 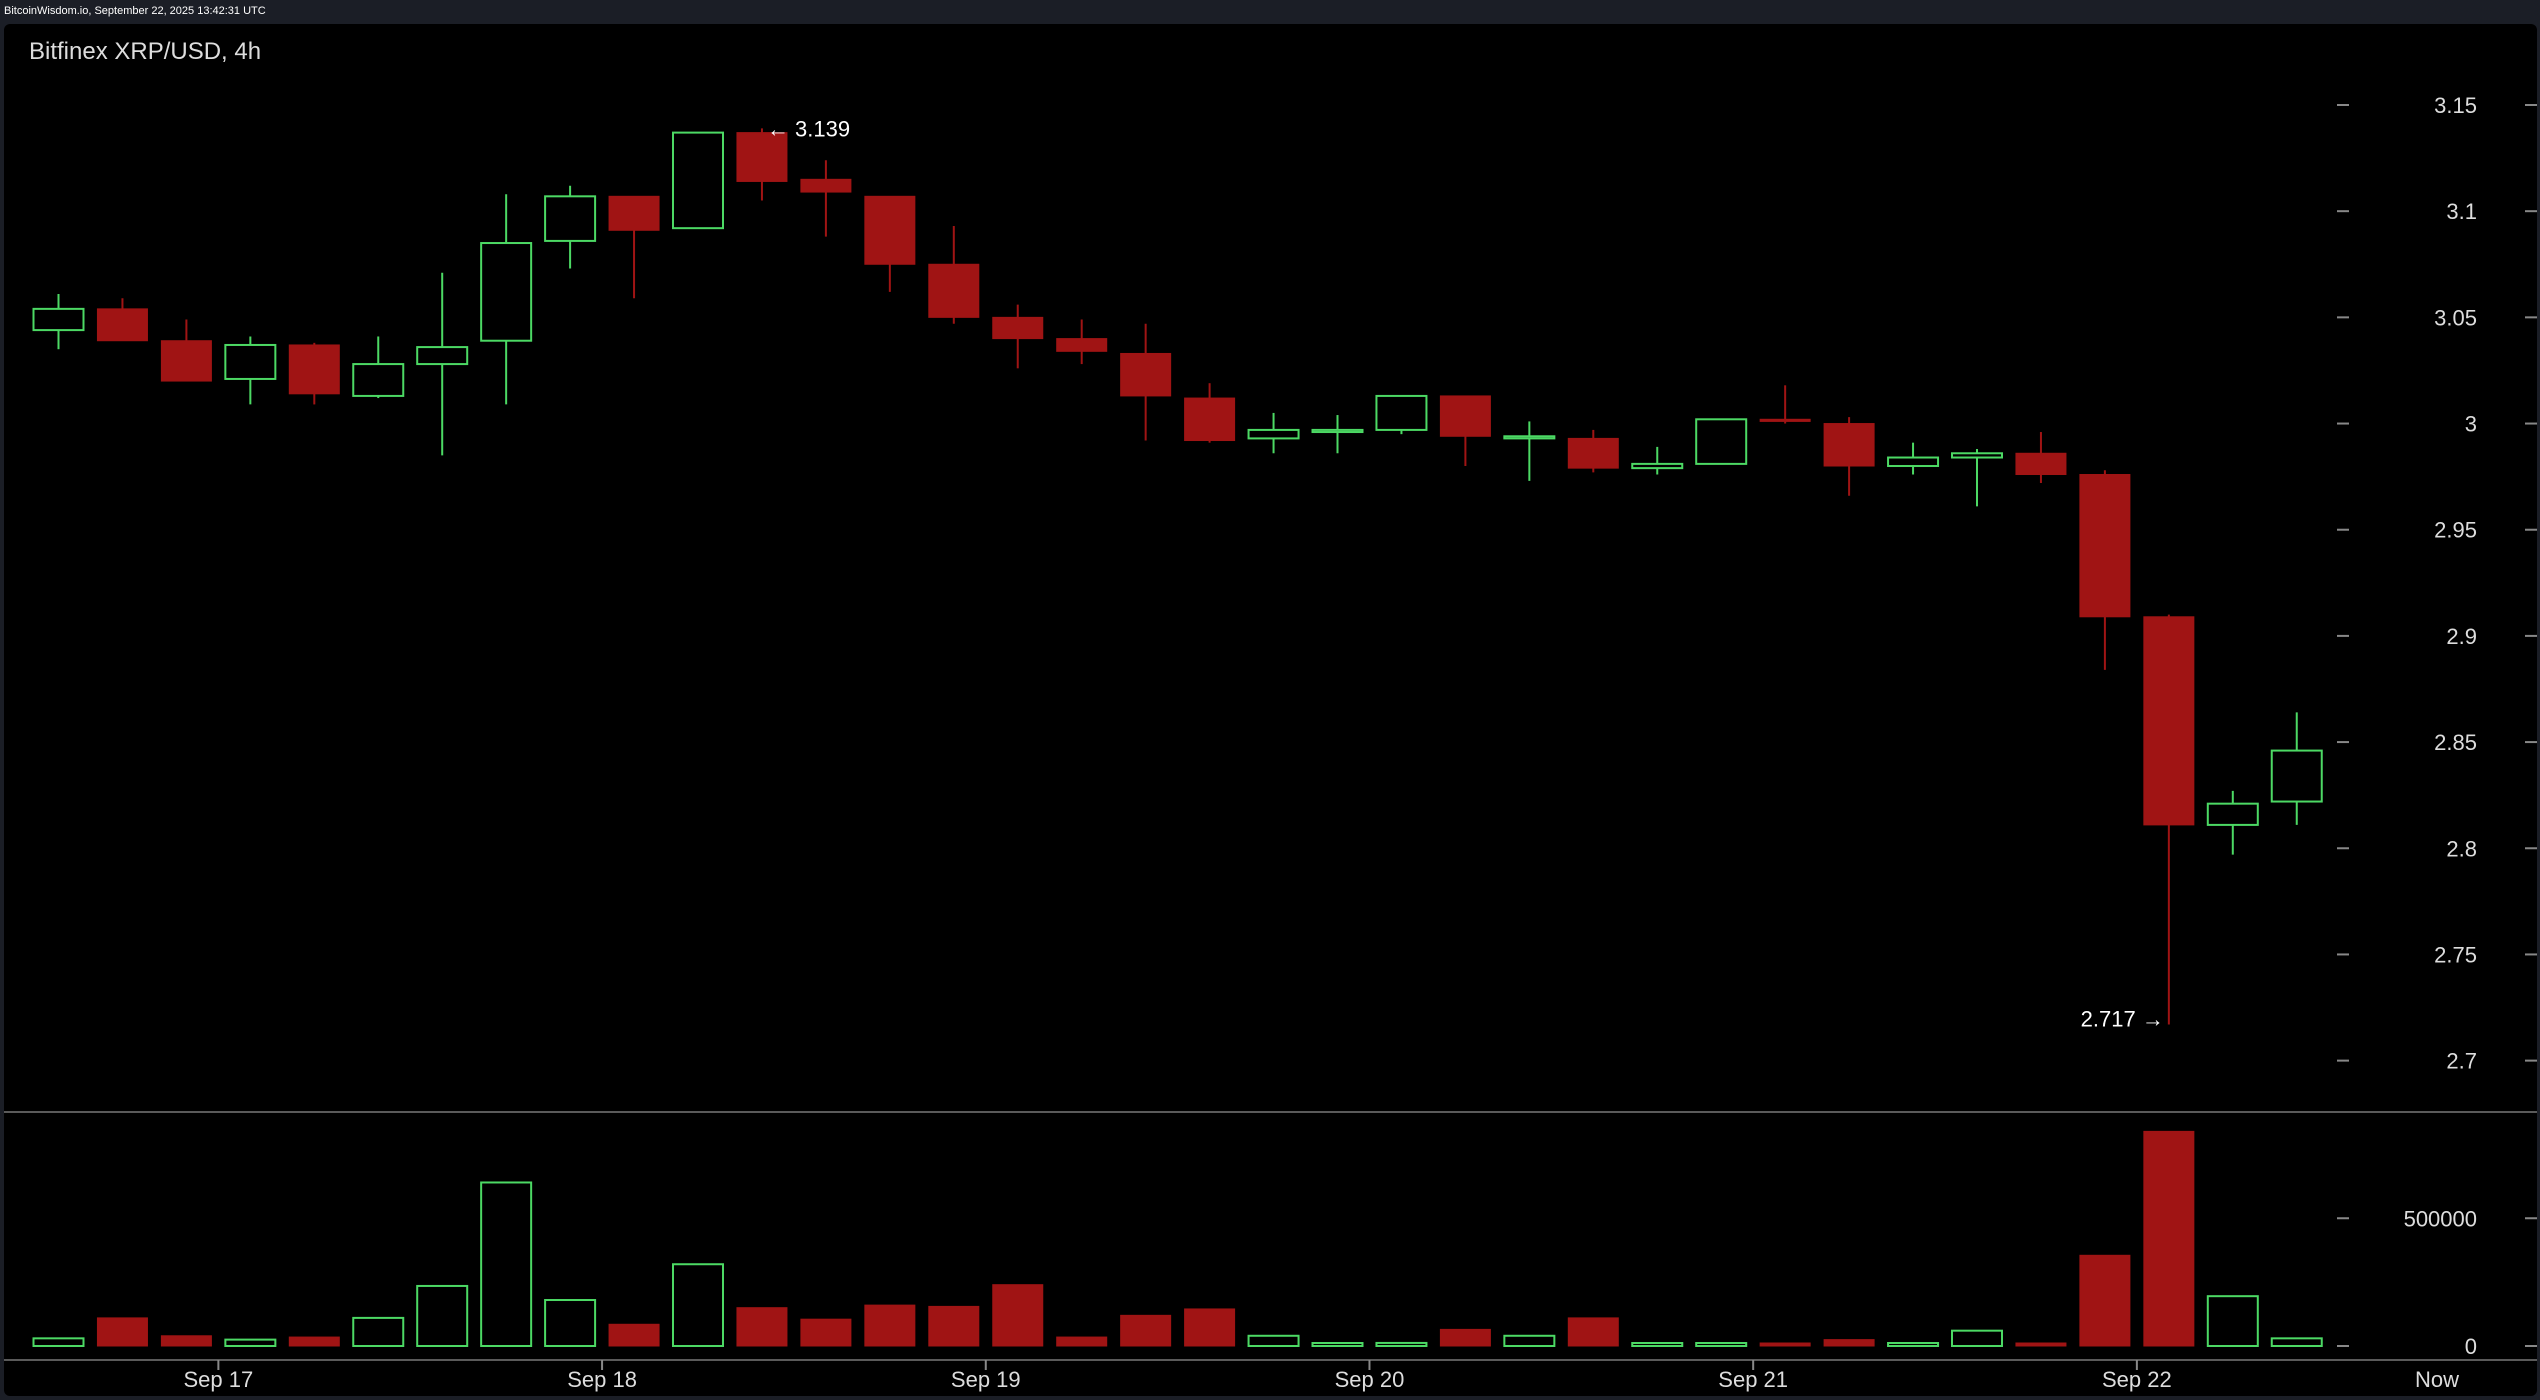 I want to click on volume-axis: 500000 0, so click(x=2437, y=1282).